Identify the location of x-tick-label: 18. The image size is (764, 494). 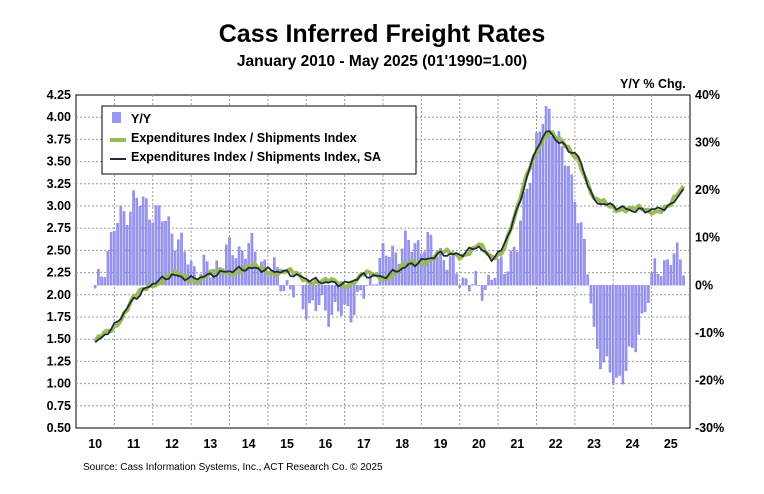
(402, 444).